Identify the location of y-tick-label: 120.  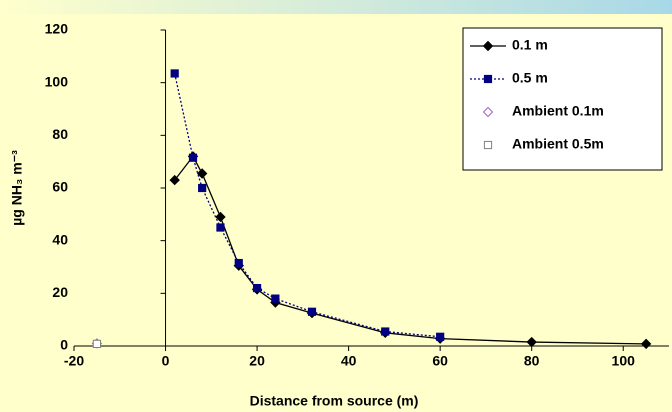
(57, 29).